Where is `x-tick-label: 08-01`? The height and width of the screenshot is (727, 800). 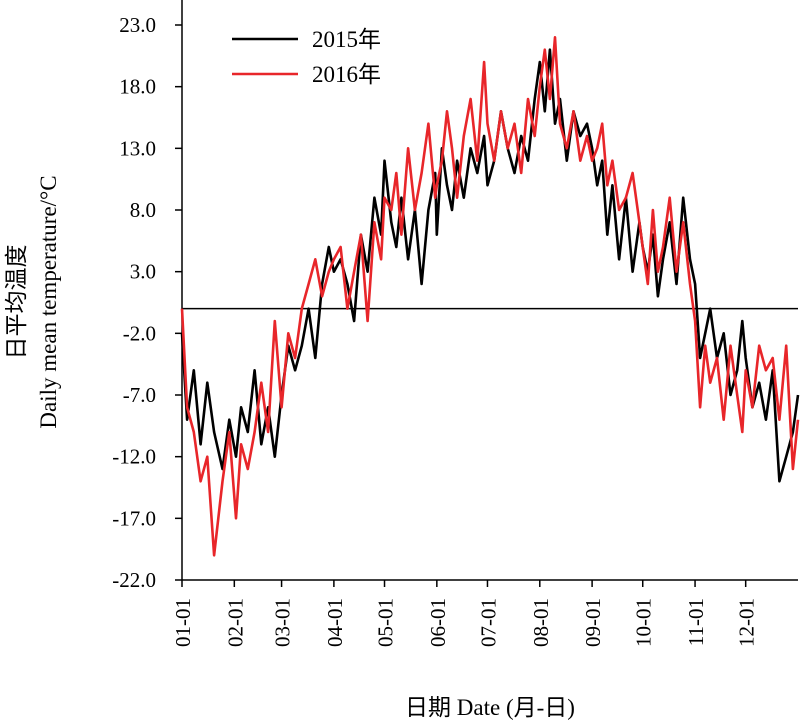
x-tick-label: 08-01 is located at coordinates (541, 622).